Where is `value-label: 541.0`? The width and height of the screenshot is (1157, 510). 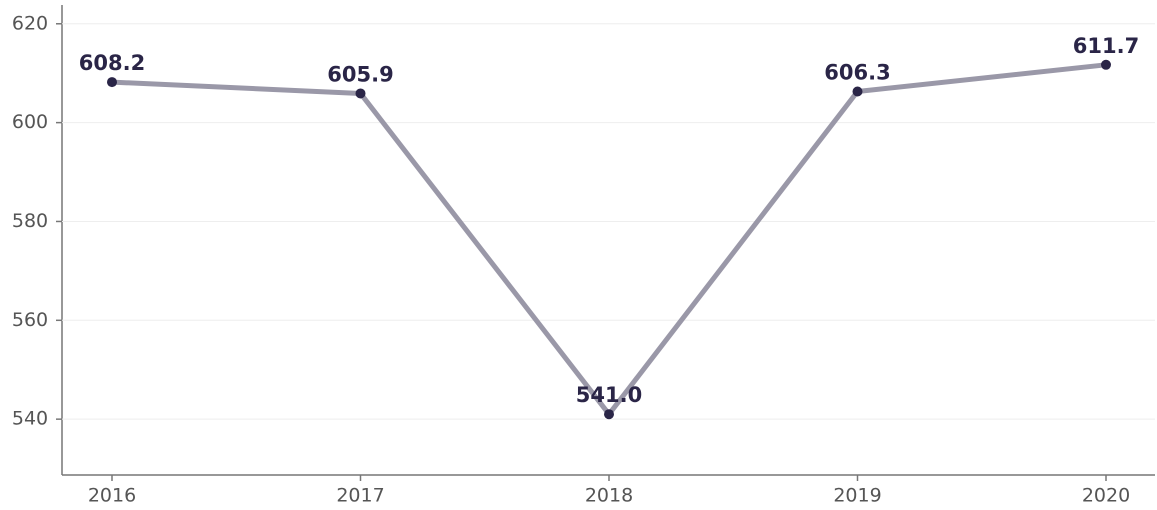 value-label: 541.0 is located at coordinates (609, 395).